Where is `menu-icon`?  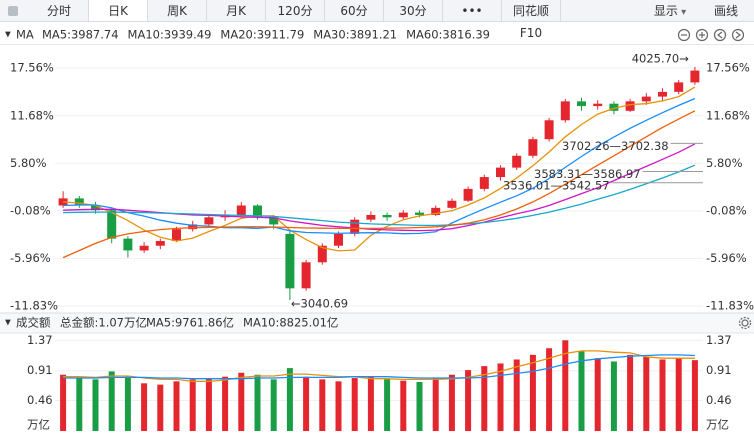 menu-icon is located at coordinates (15, 10).